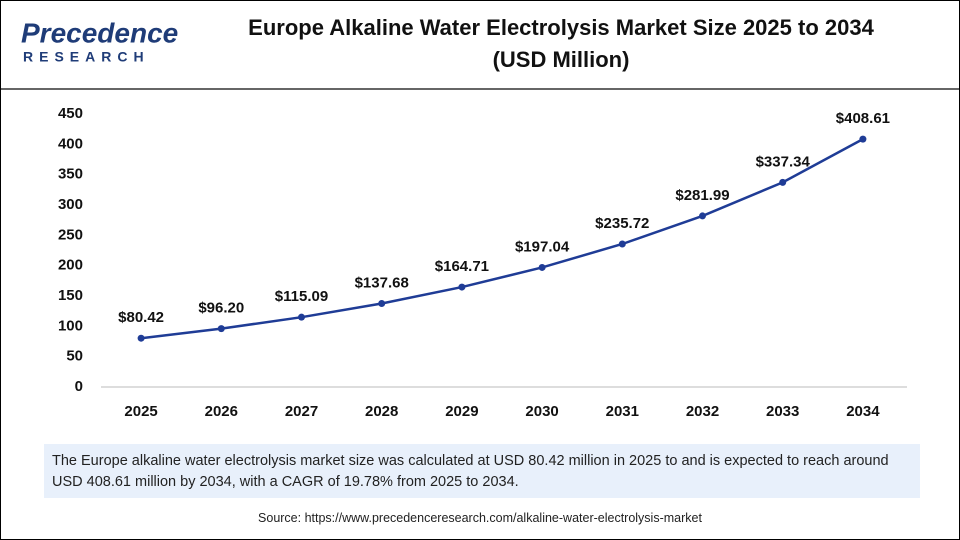 Image resolution: width=960 pixels, height=540 pixels. Describe the element at coordinates (301, 296) in the screenshot. I see `data-label: $115.09` at that location.